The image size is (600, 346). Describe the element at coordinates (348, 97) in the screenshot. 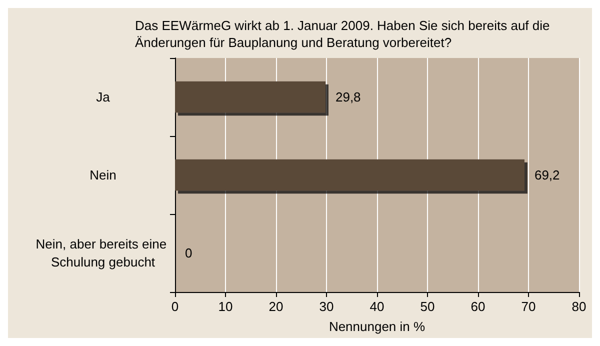

I see `data-label: 29,8` at that location.